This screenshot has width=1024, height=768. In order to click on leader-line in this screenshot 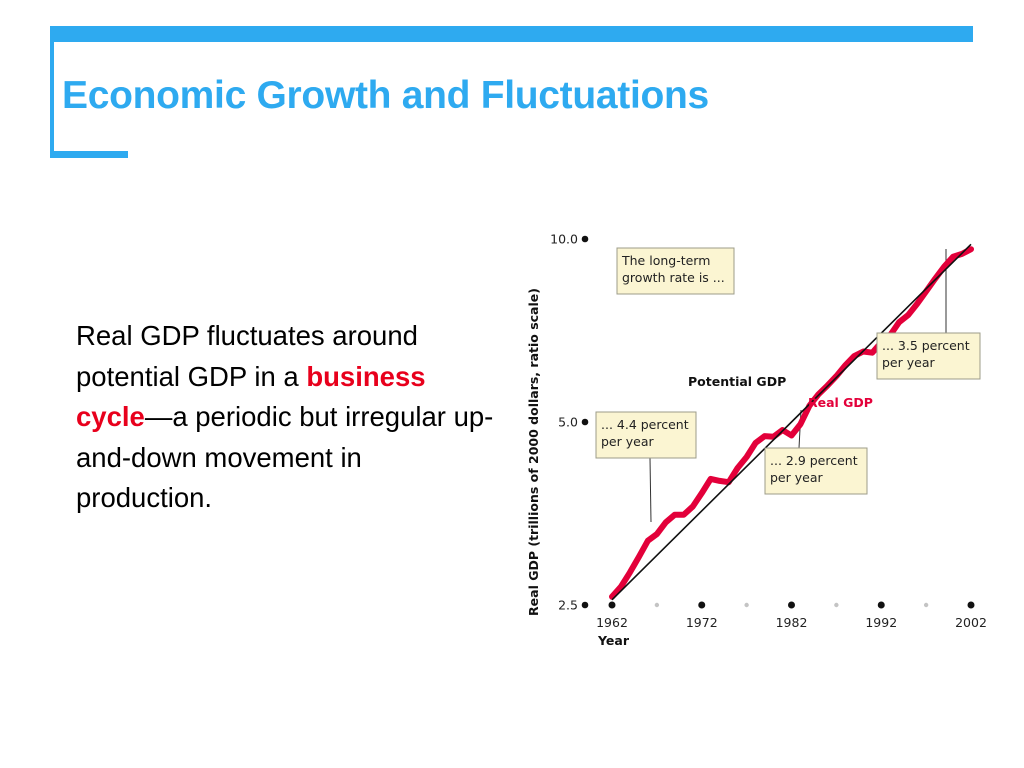, I will do `click(650, 490)`.